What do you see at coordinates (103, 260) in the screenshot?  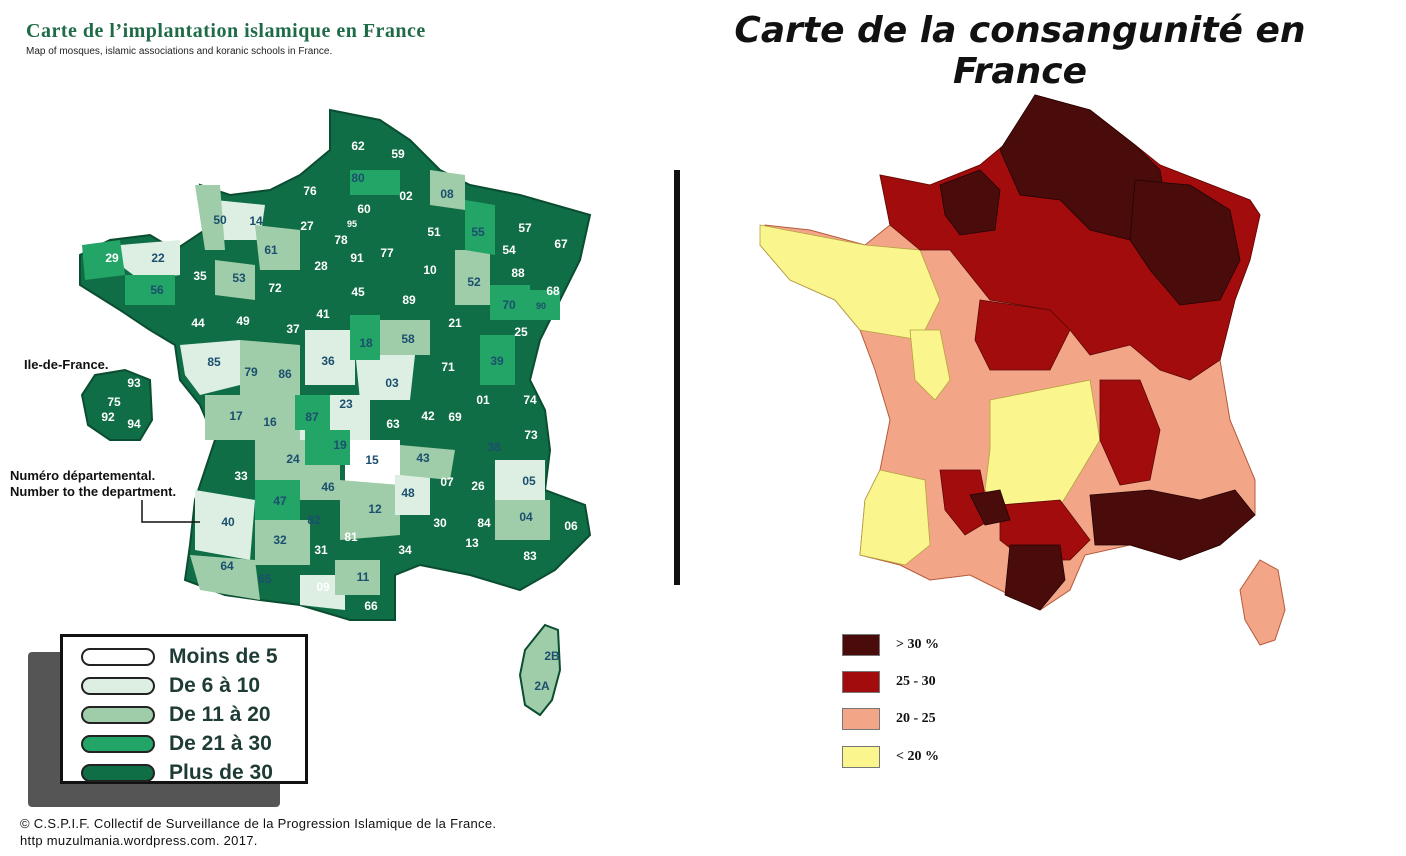 I see `region-mid-finistere` at bounding box center [103, 260].